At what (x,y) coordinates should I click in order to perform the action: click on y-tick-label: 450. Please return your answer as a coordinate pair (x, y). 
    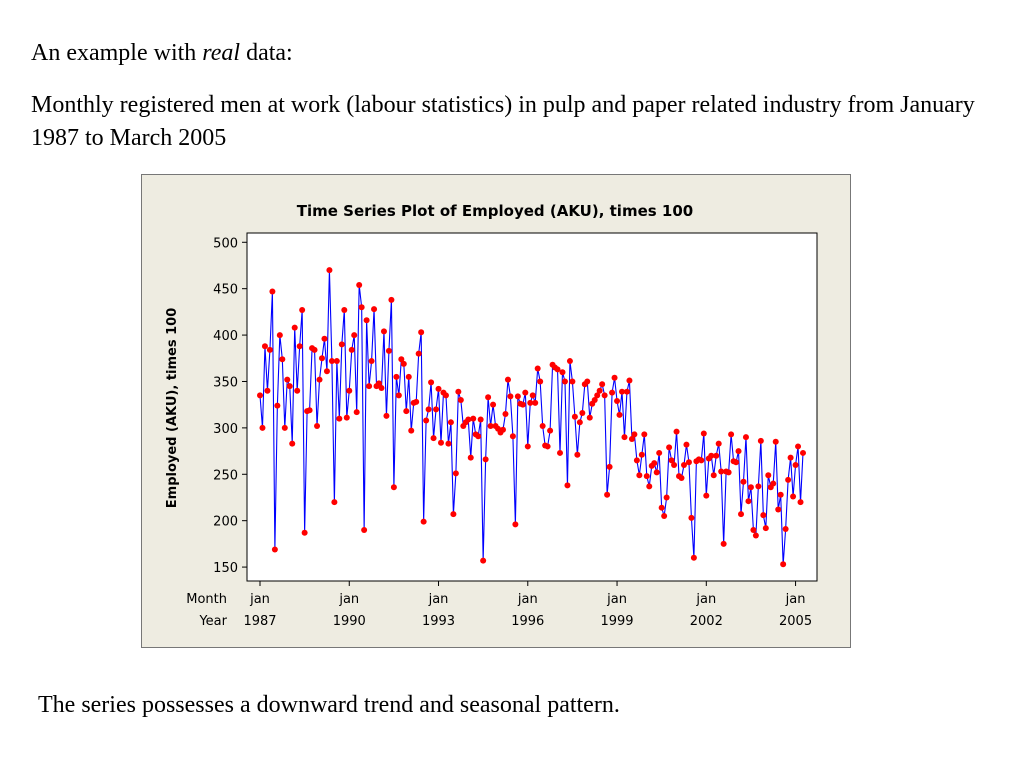
    Looking at the image, I should click on (225, 290).